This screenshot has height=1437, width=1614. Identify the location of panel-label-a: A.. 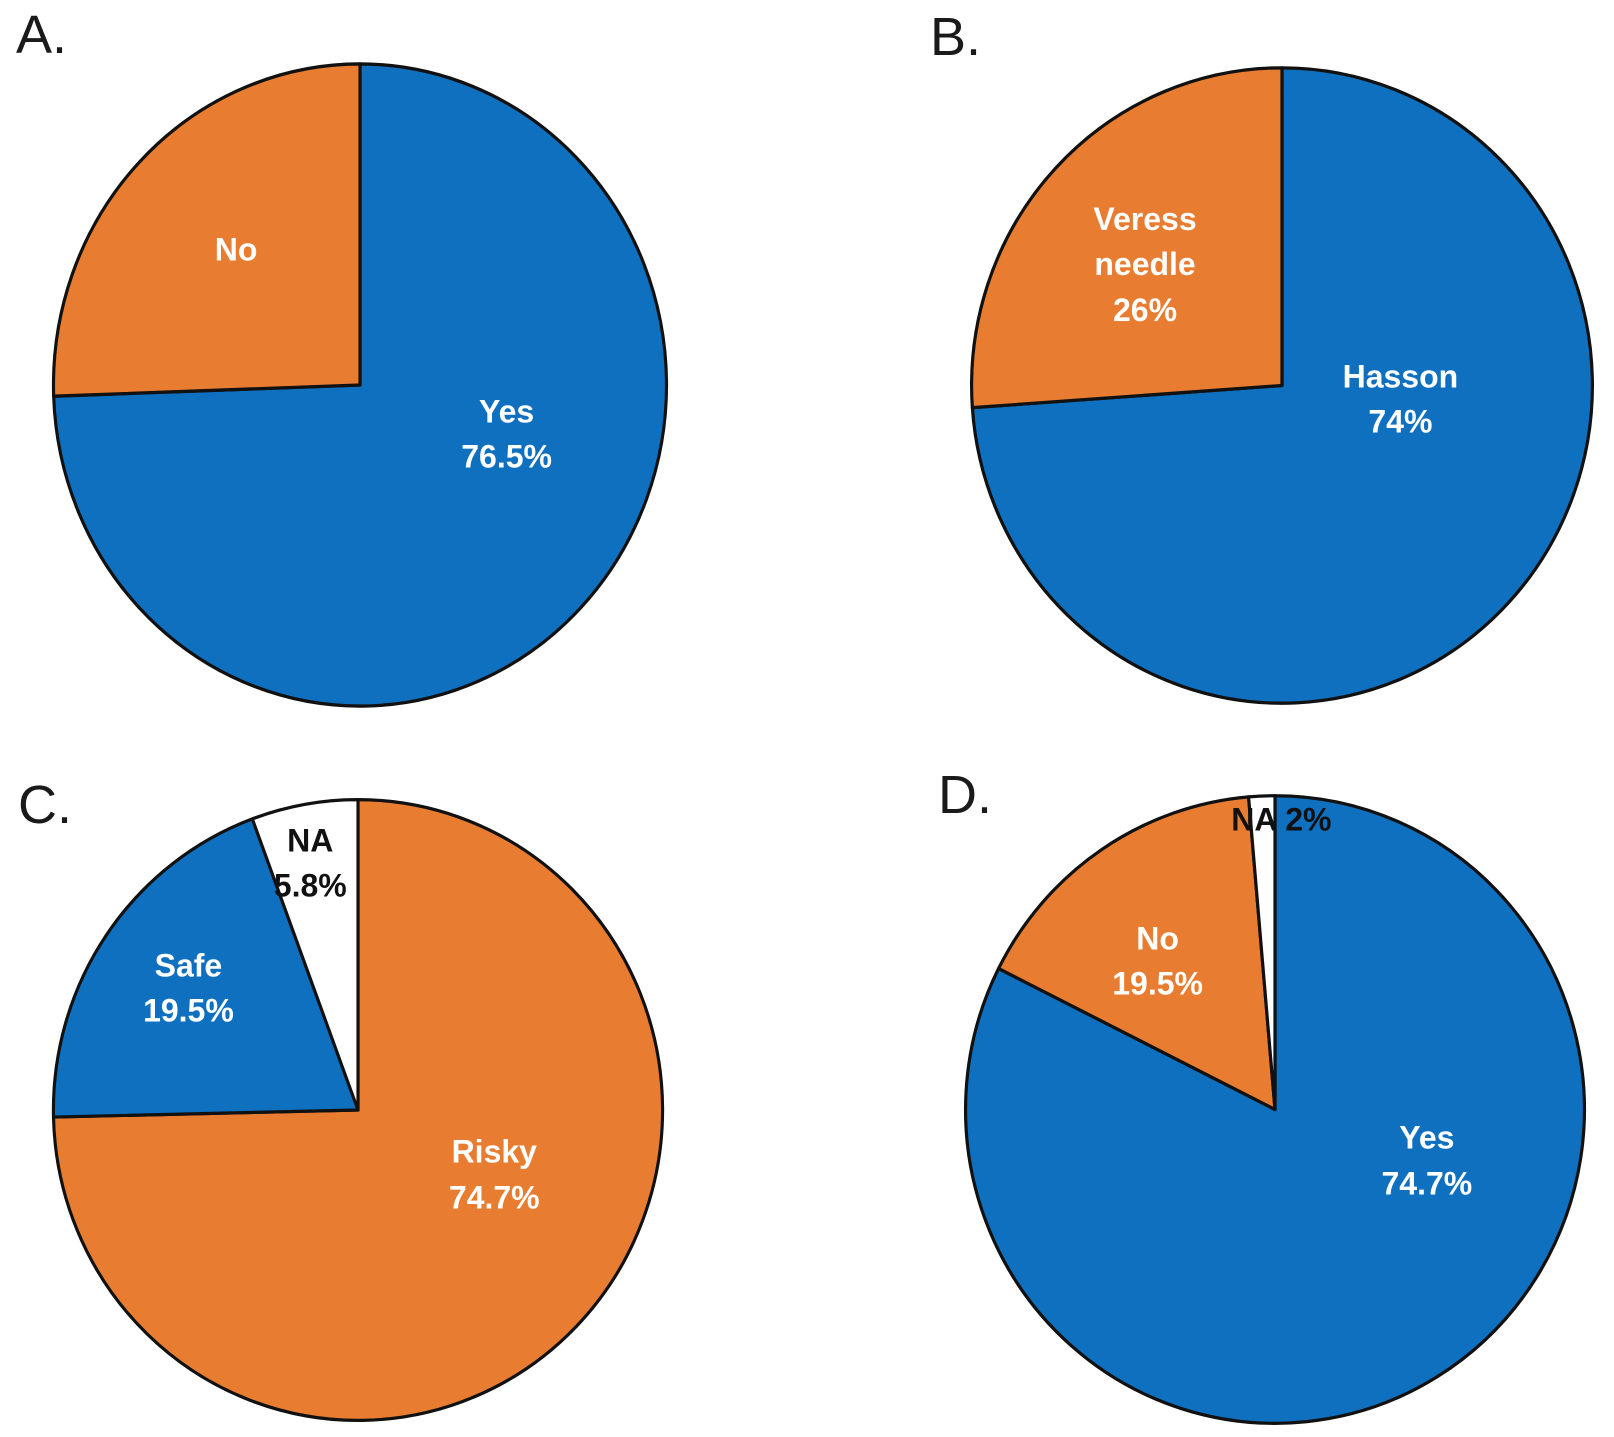
(42, 35).